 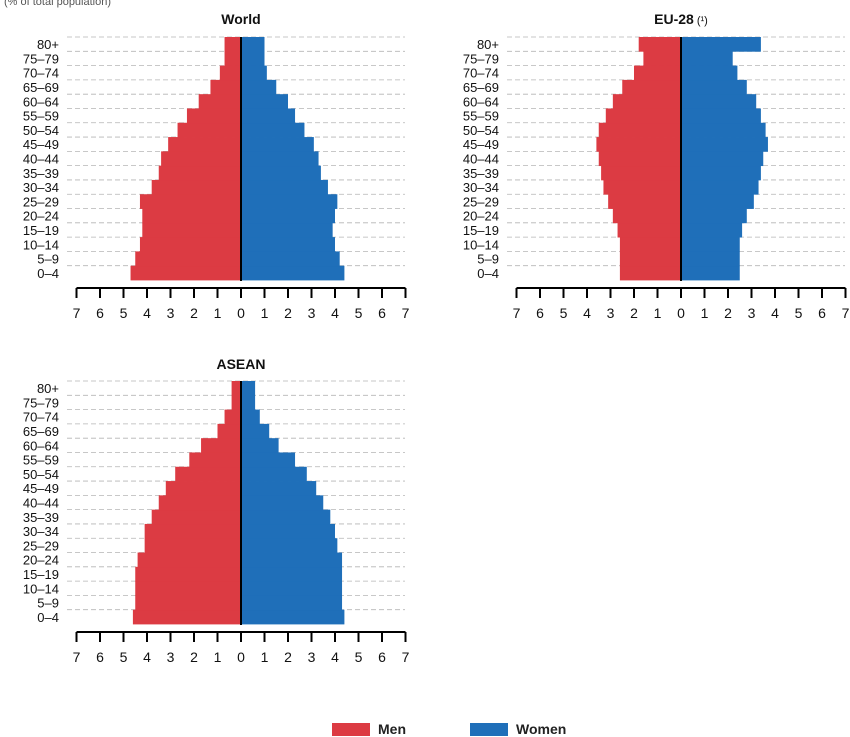 I want to click on category-label: 30–34, so click(x=41, y=187).